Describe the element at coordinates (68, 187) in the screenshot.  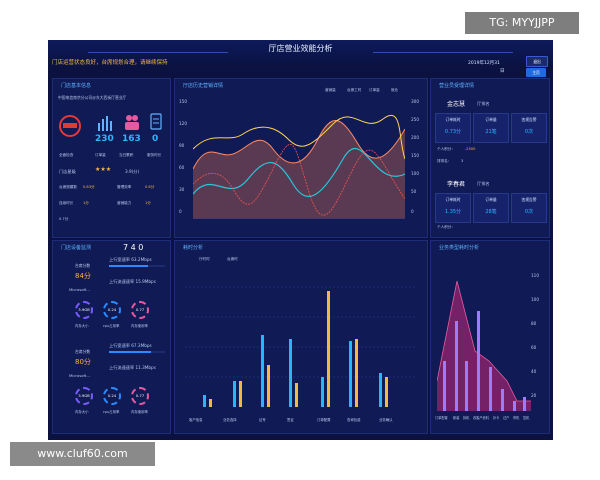
I see `metric-label-1: 台席规模数` at that location.